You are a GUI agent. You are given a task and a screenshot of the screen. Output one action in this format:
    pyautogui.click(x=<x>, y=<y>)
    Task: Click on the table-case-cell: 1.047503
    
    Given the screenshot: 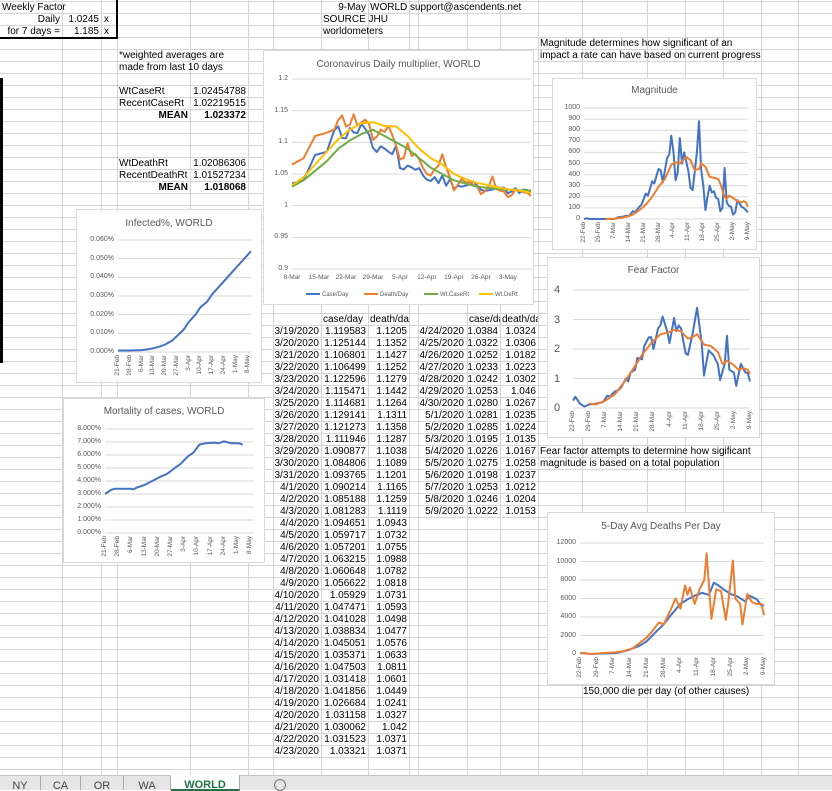 What is the action you would take?
    pyautogui.click(x=345, y=667)
    